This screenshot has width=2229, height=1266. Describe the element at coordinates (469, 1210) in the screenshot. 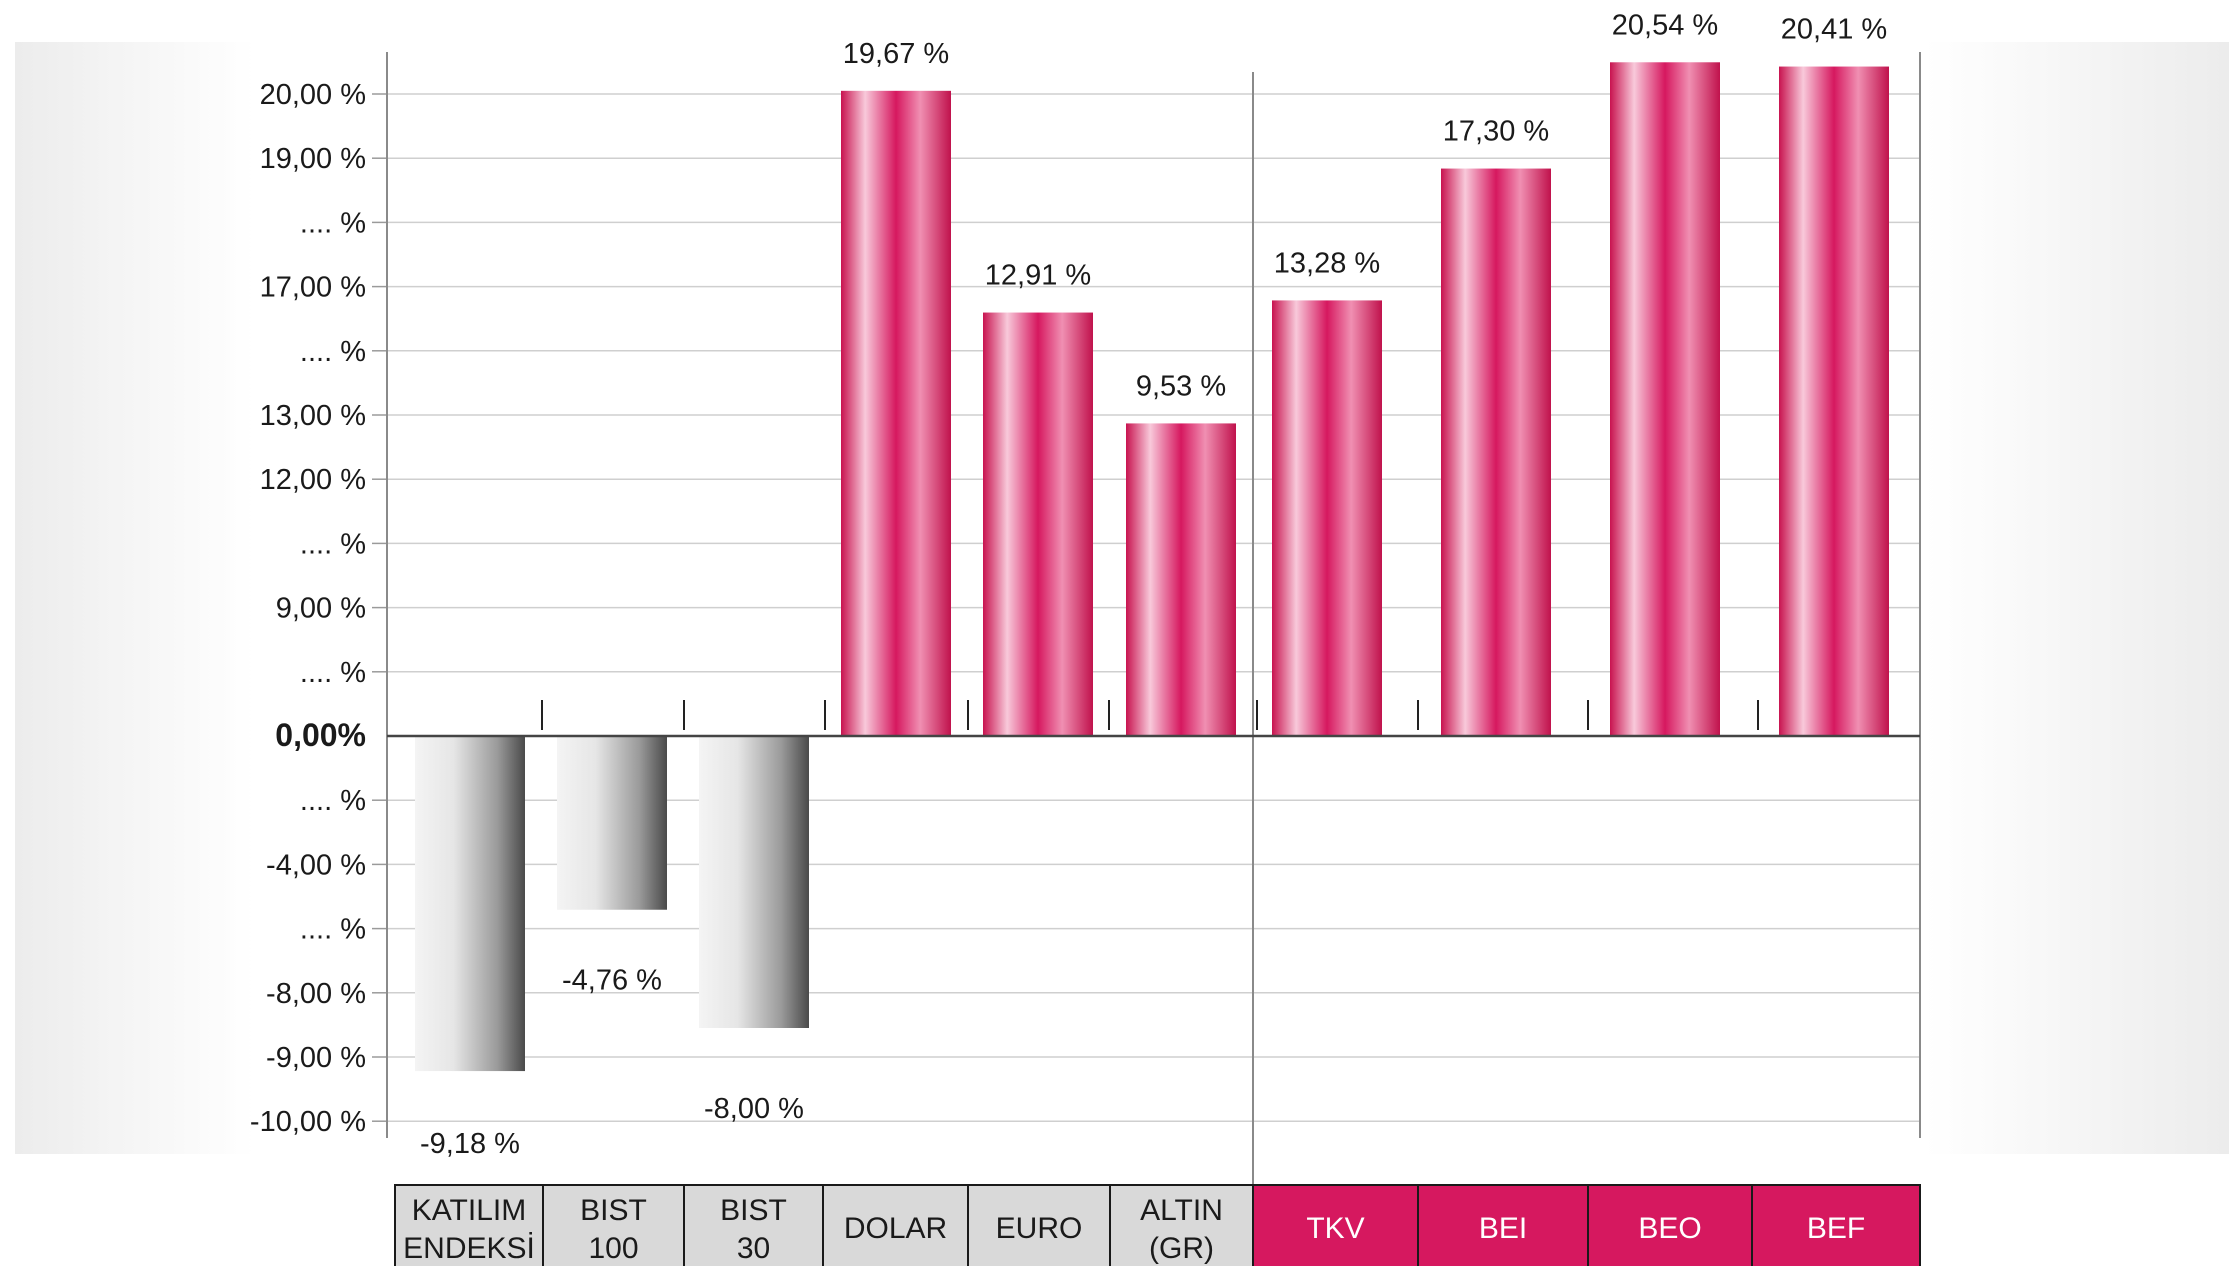

I see `category-label-line: KATILIM` at that location.